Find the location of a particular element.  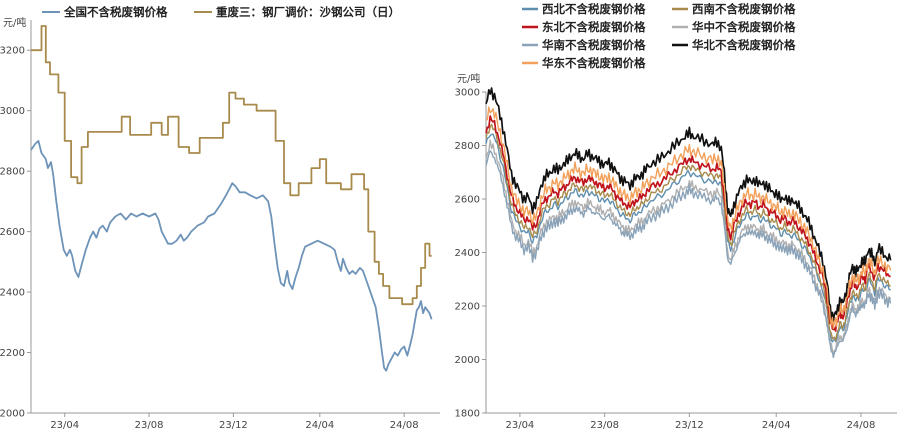

legend-label-2: 东北不含税废钢价格 is located at coordinates (594, 27).